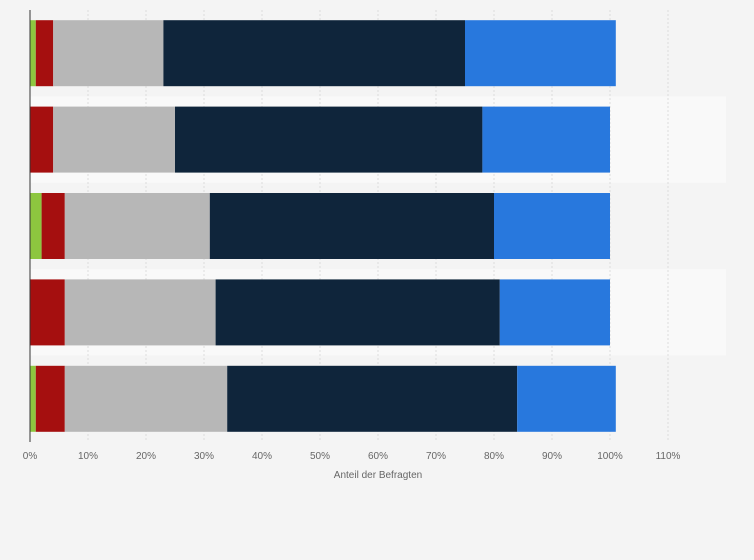 This screenshot has width=754, height=560. What do you see at coordinates (552, 226) in the screenshot?
I see `bar-row3-segment5` at bounding box center [552, 226].